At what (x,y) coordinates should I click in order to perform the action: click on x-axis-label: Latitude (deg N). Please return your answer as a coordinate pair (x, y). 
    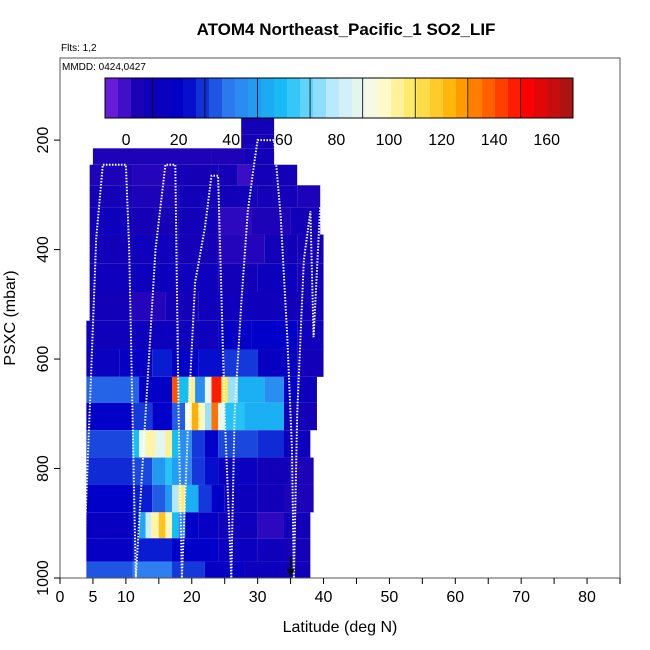
    Looking at the image, I should click on (340, 627).